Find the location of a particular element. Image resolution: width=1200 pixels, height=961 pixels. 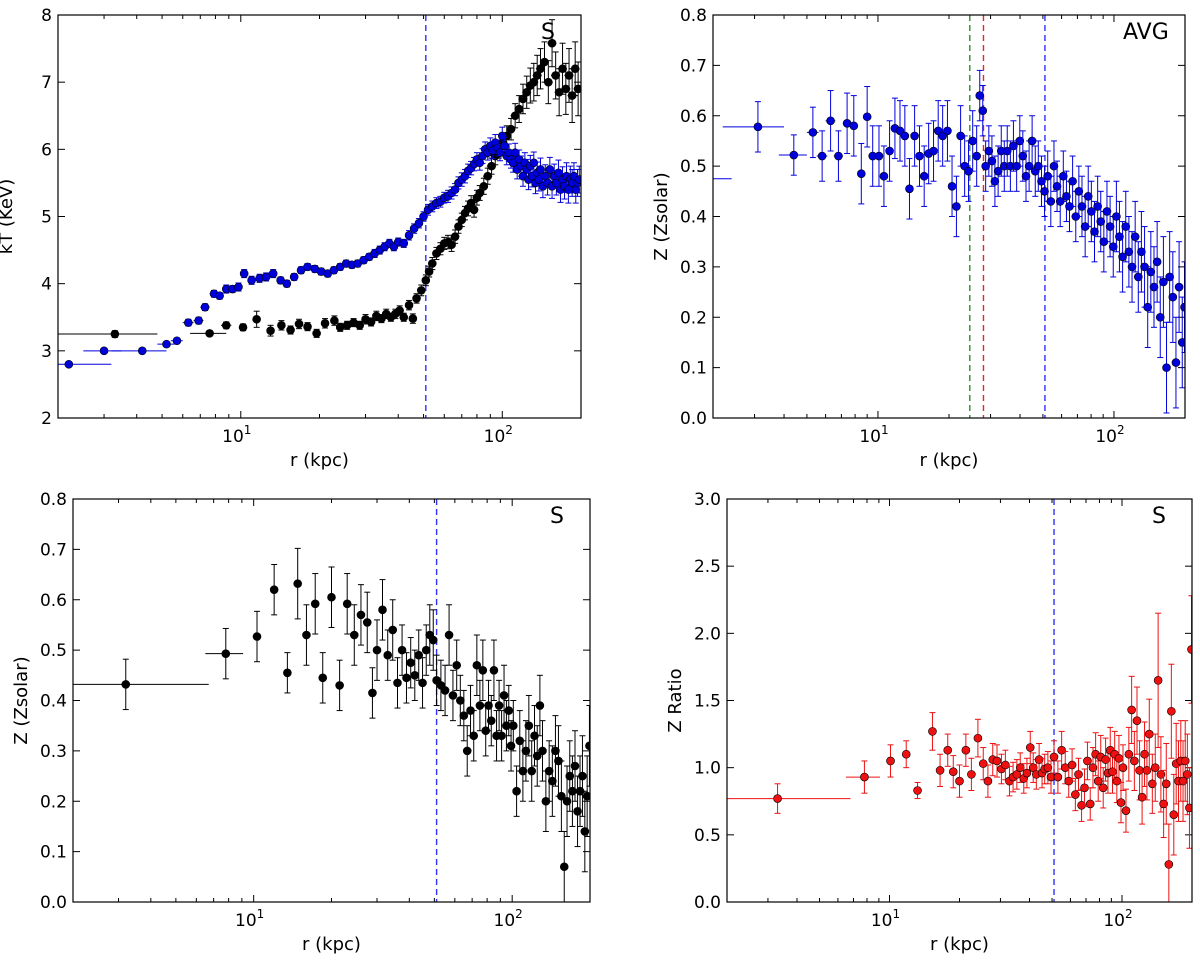

panel-tag: AVG is located at coordinates (1146, 32).